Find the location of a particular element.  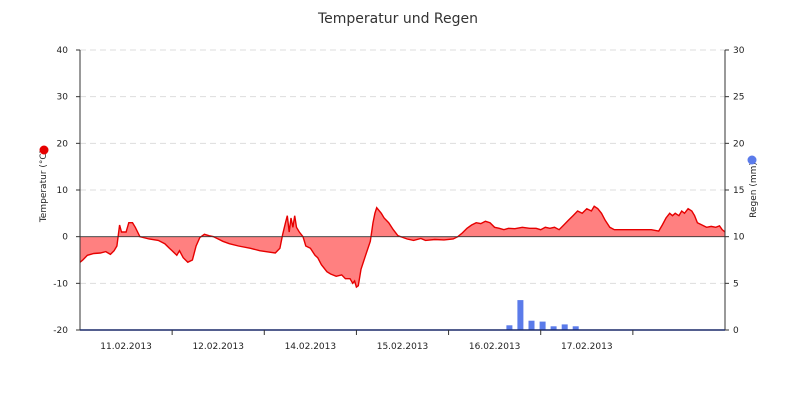

temperature-legend-dot is located at coordinates (44, 150).